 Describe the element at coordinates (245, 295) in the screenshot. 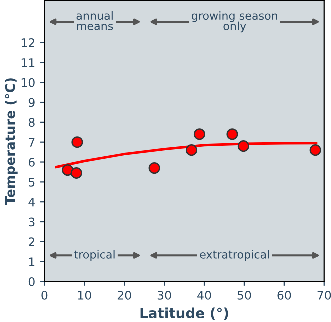

I see `x-tick-label: 50` at that location.